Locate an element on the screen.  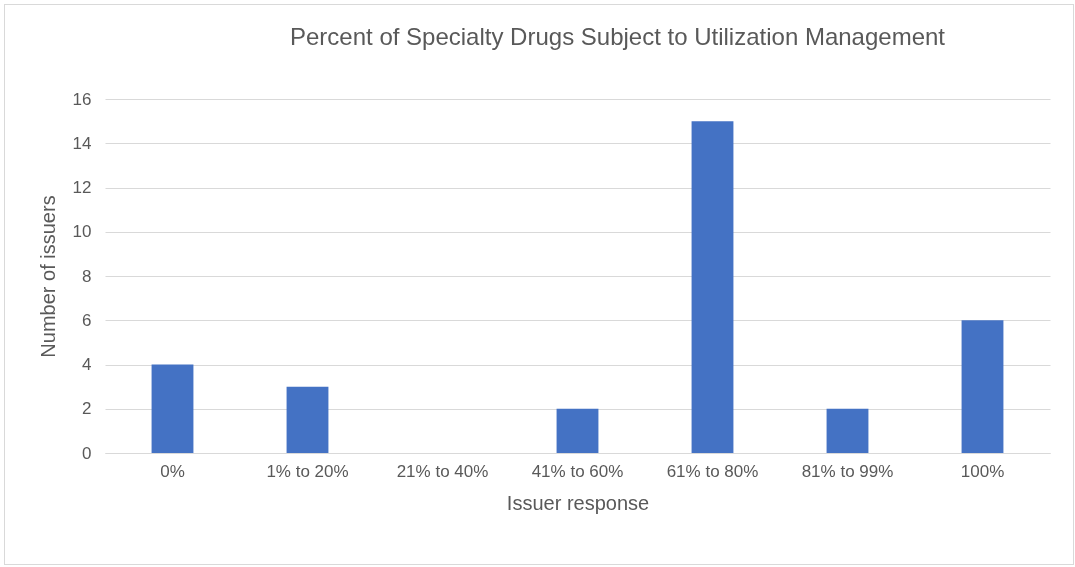
x-tick-label: 61% to 80% is located at coordinates (712, 471).